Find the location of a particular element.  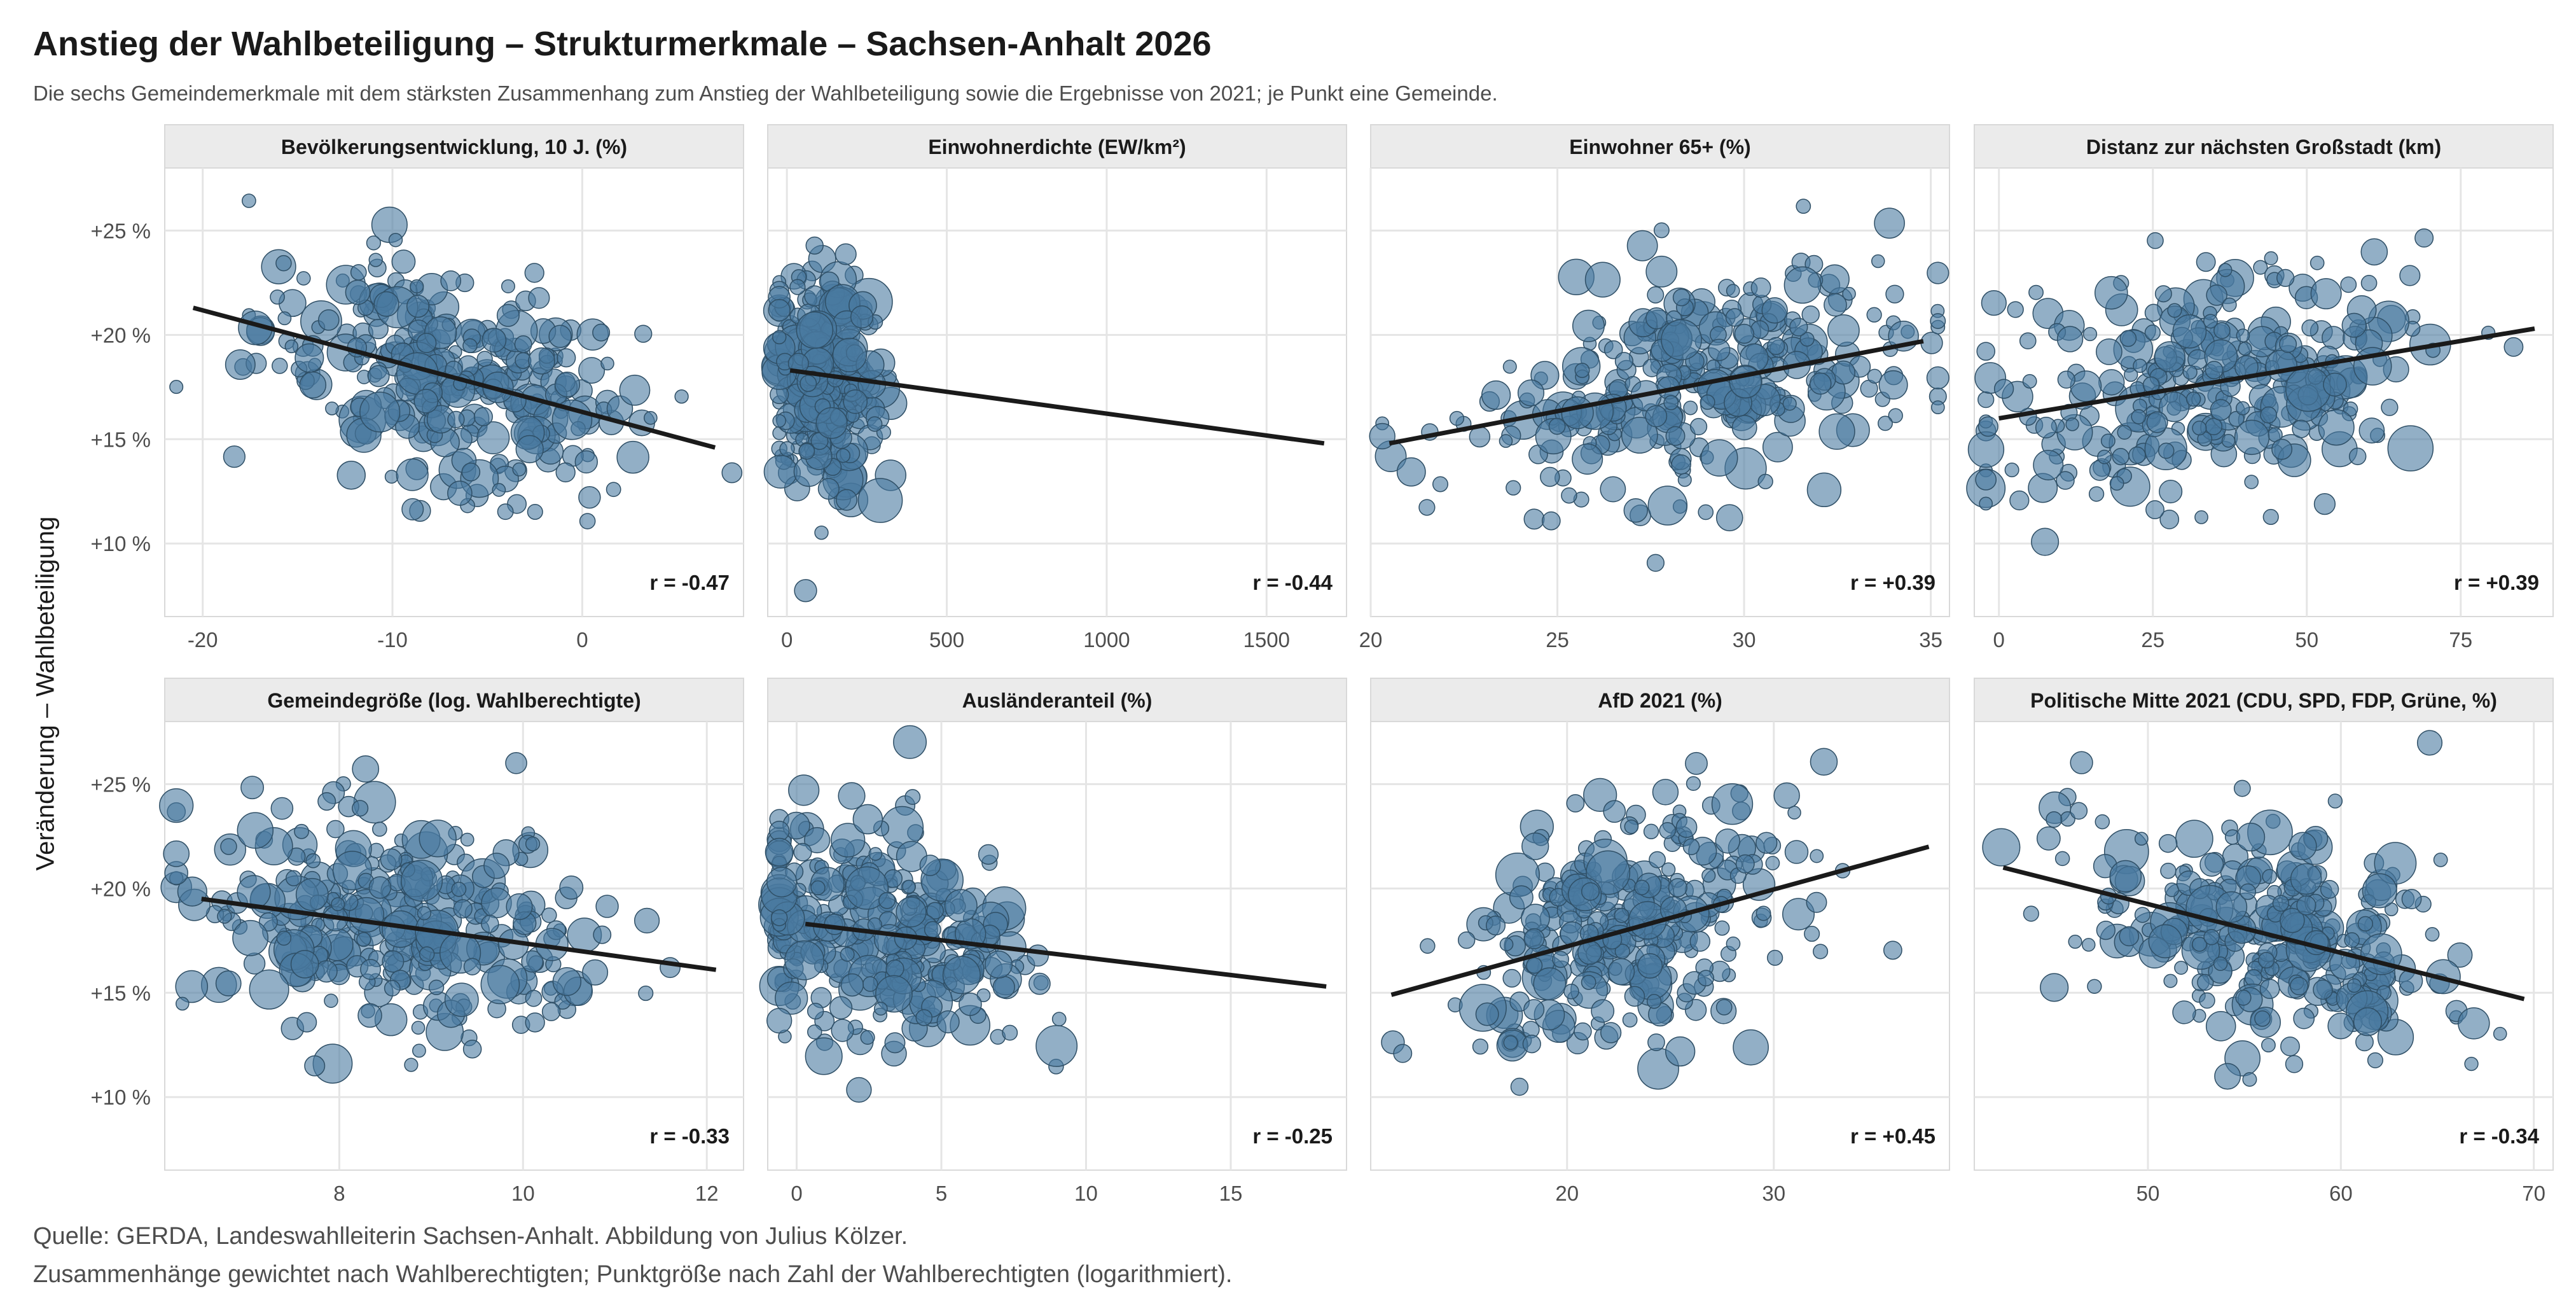

facet-panel: Ausländeranteil (%) 0 5 10 15 r = -0.25 is located at coordinates (1052, 941).